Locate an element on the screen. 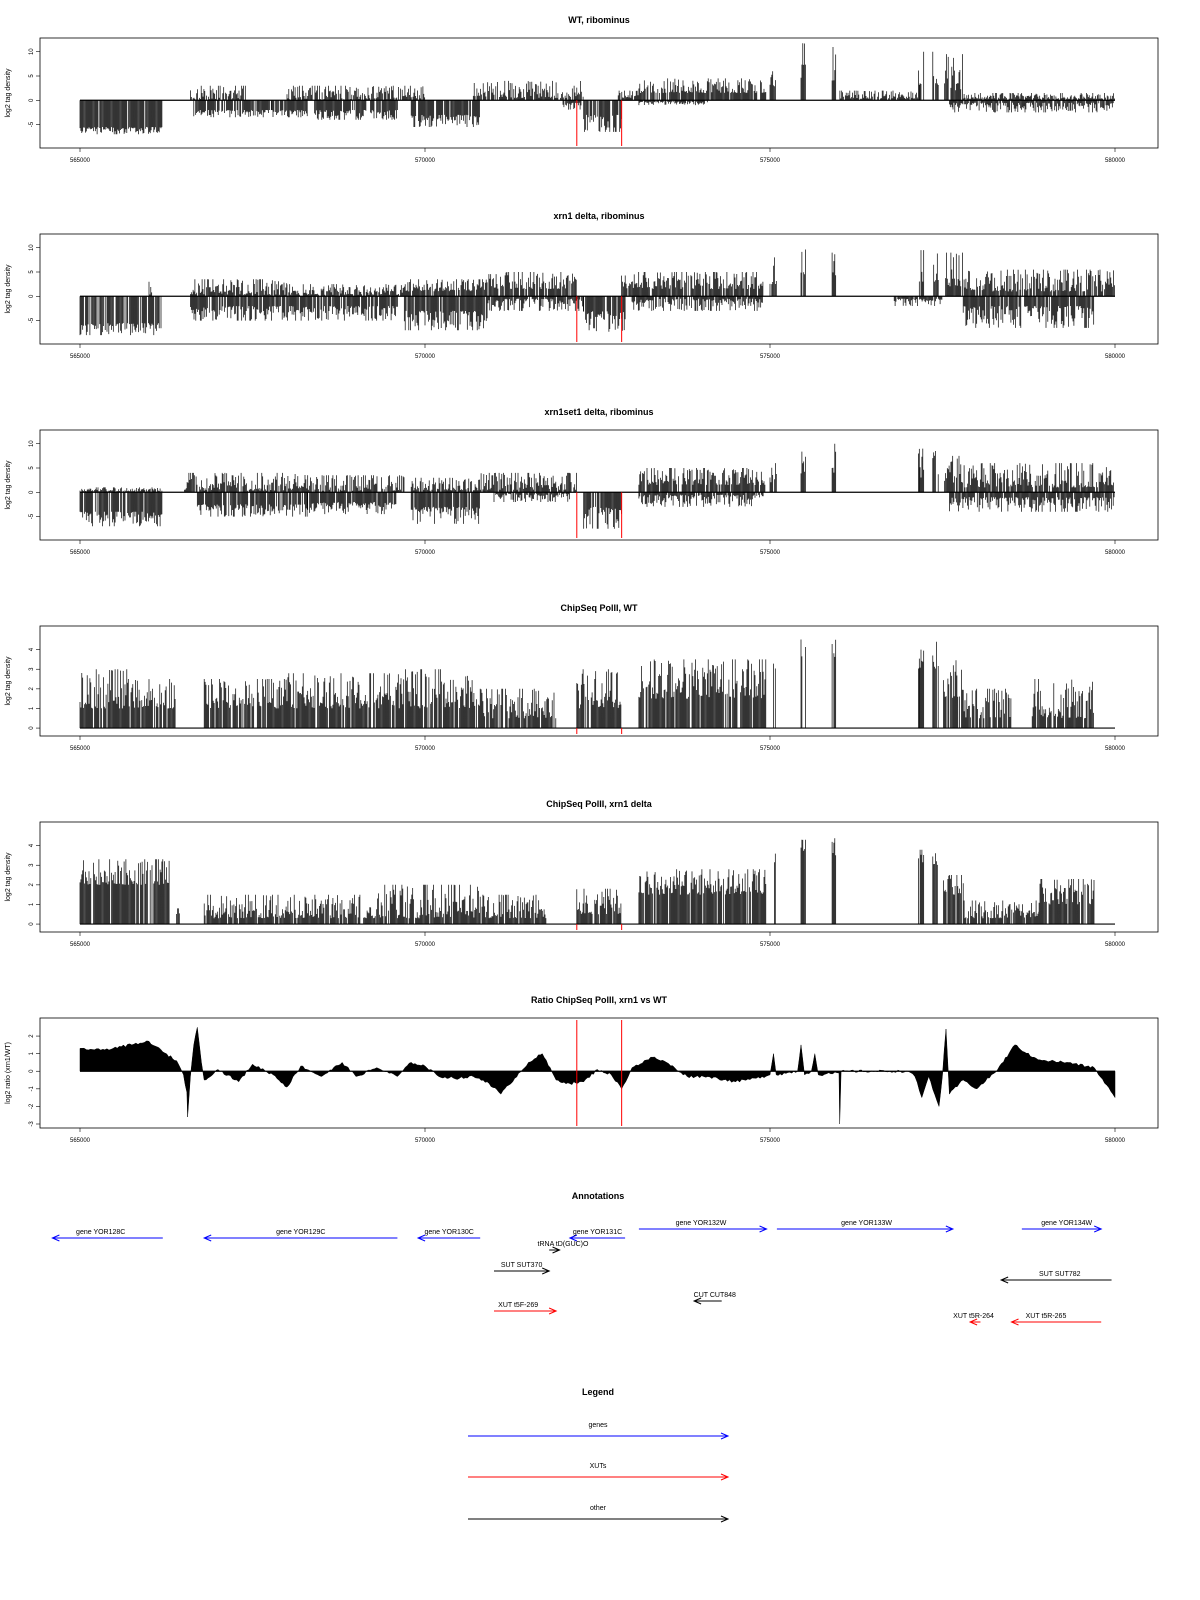 The height and width of the screenshot is (1600, 1200). annotation-feature: CUT CUT848 is located at coordinates (714, 1298).